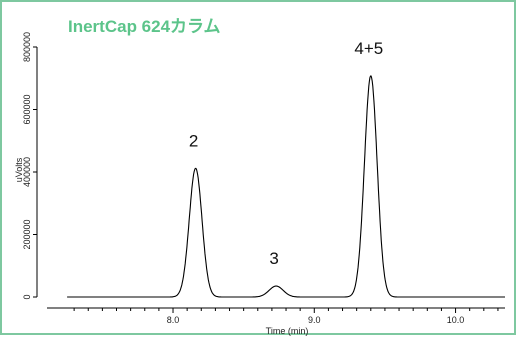 The width and height of the screenshot is (524, 341). Describe the element at coordinates (173, 320) in the screenshot. I see `x-tick-label: 8.0` at that location.